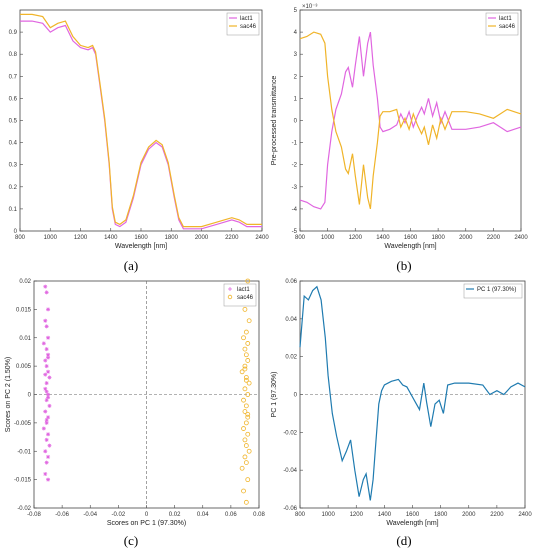 The width and height of the screenshot is (535, 550). I want to click on y-tick-label: 0.8, so click(13, 55).